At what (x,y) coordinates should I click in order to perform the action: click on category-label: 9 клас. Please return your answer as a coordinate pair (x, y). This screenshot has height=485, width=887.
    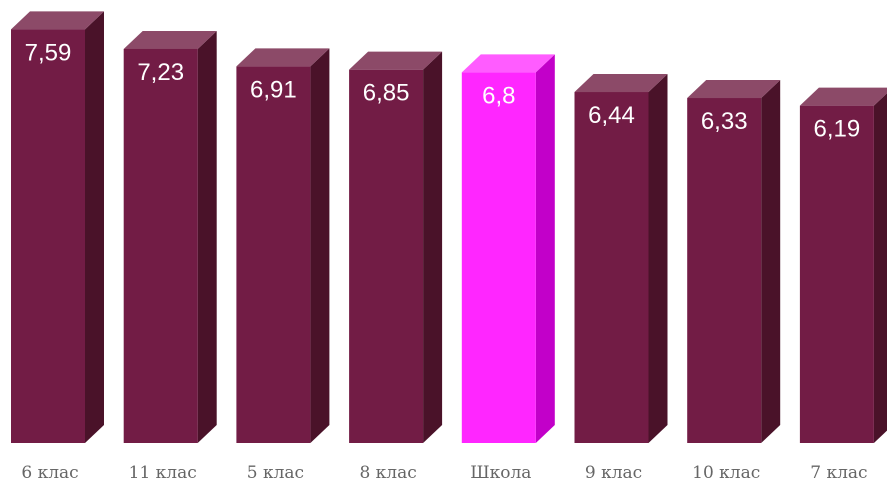
    Looking at the image, I should click on (613, 473).